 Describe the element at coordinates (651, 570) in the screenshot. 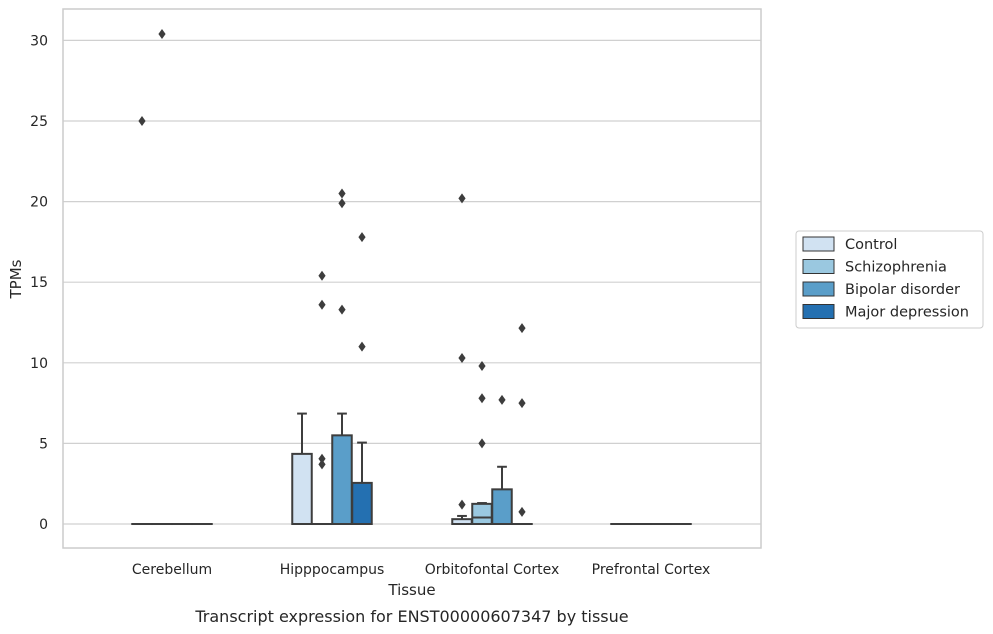

I see `x-tick-label: Prefrontal Cortex` at that location.